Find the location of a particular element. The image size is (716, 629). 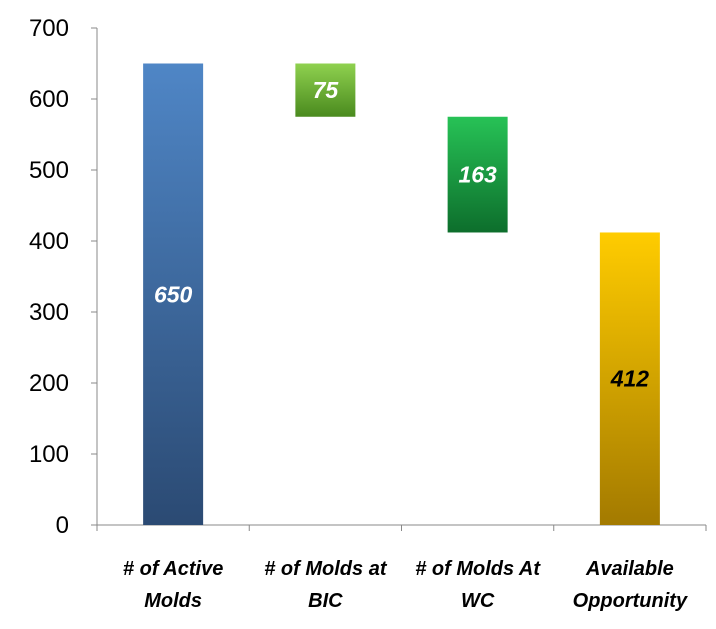

data-label-0: 650 is located at coordinates (173, 294).